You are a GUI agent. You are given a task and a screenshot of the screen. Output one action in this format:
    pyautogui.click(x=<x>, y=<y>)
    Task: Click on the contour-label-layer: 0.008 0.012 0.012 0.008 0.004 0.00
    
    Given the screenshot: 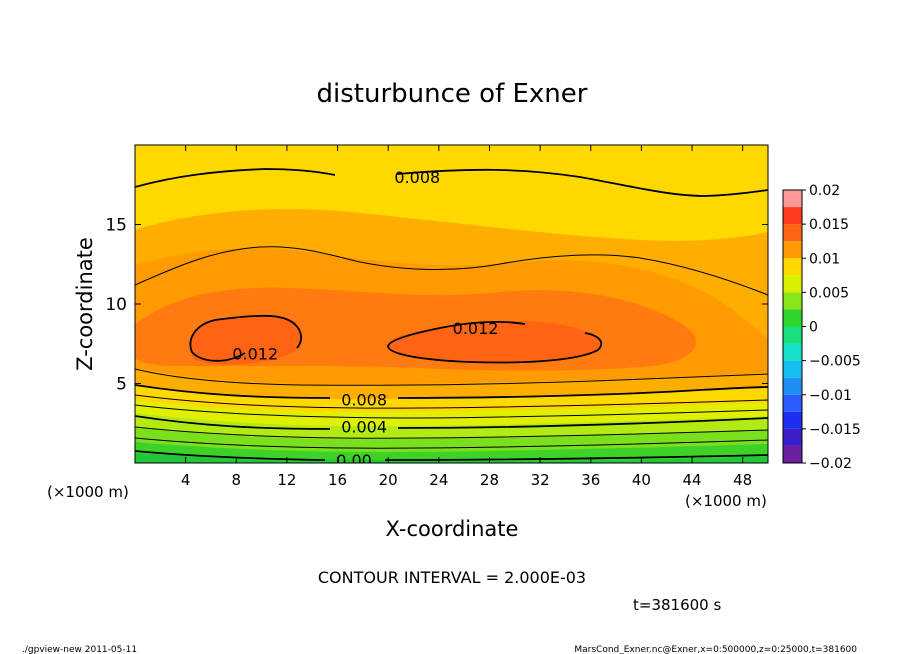 What is the action you would take?
    pyautogui.click(x=365, y=319)
    